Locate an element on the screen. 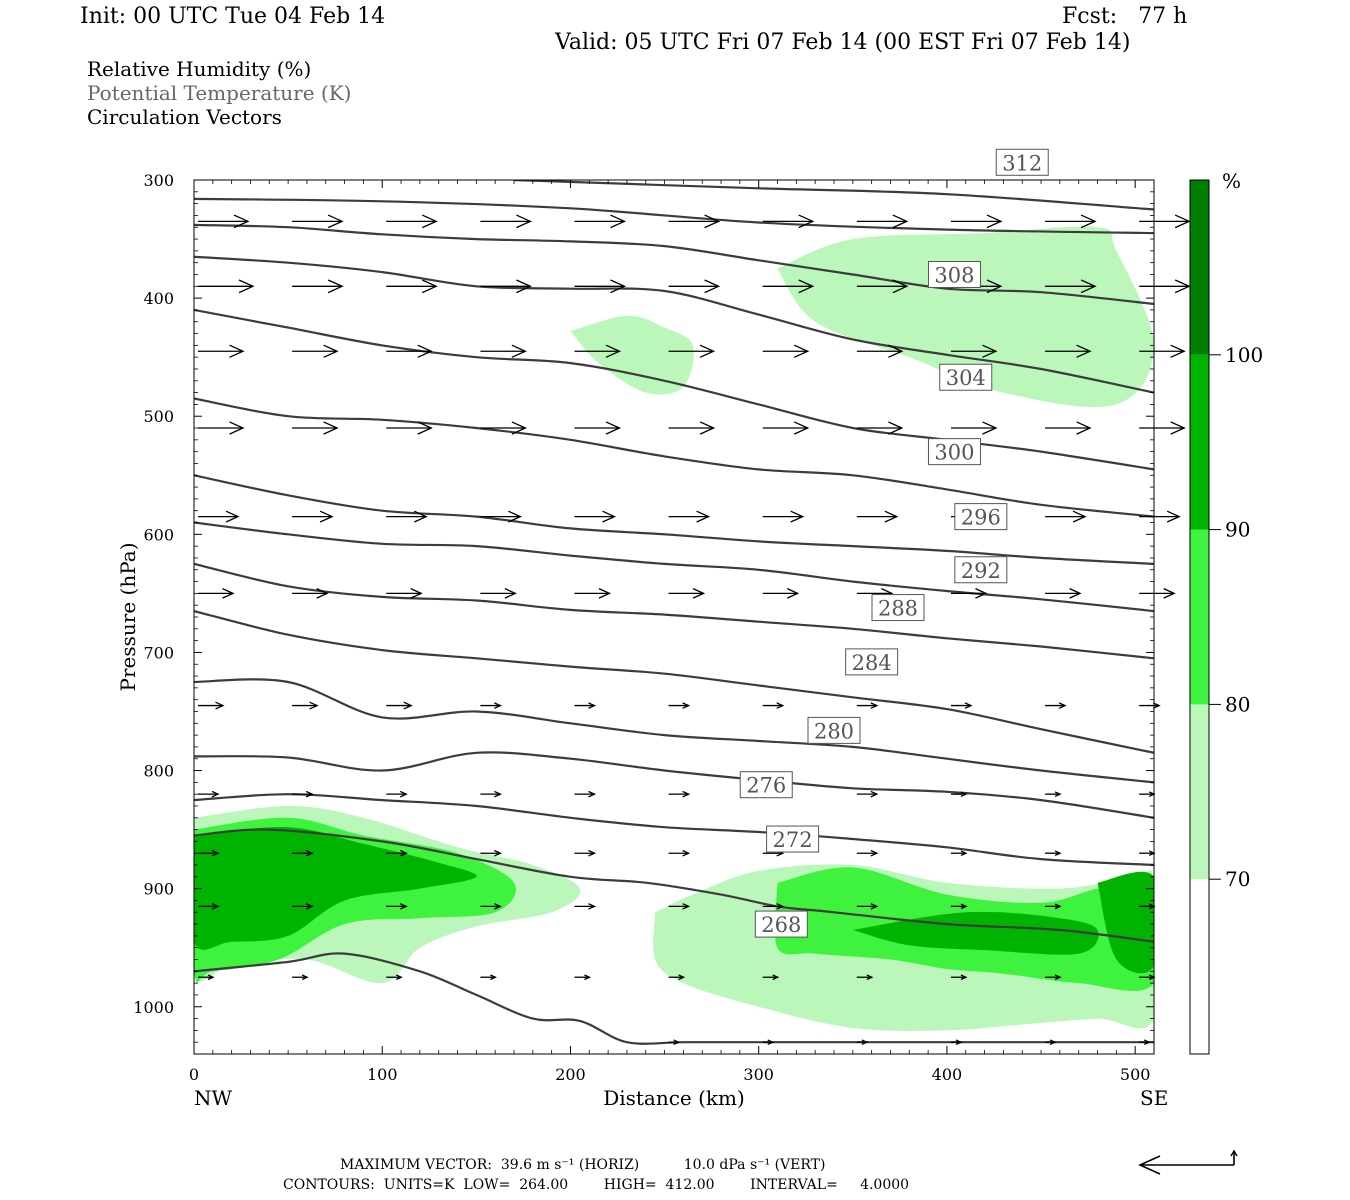 The width and height of the screenshot is (1350, 1200). svg-text: 288 is located at coordinates (898, 609).